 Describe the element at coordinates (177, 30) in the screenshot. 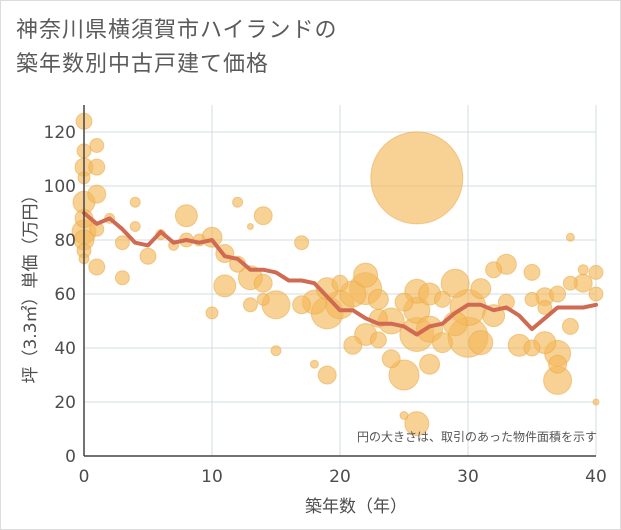

I see `chart-title-line-1: 神奈川県横須賀市ハイランドの` at that location.